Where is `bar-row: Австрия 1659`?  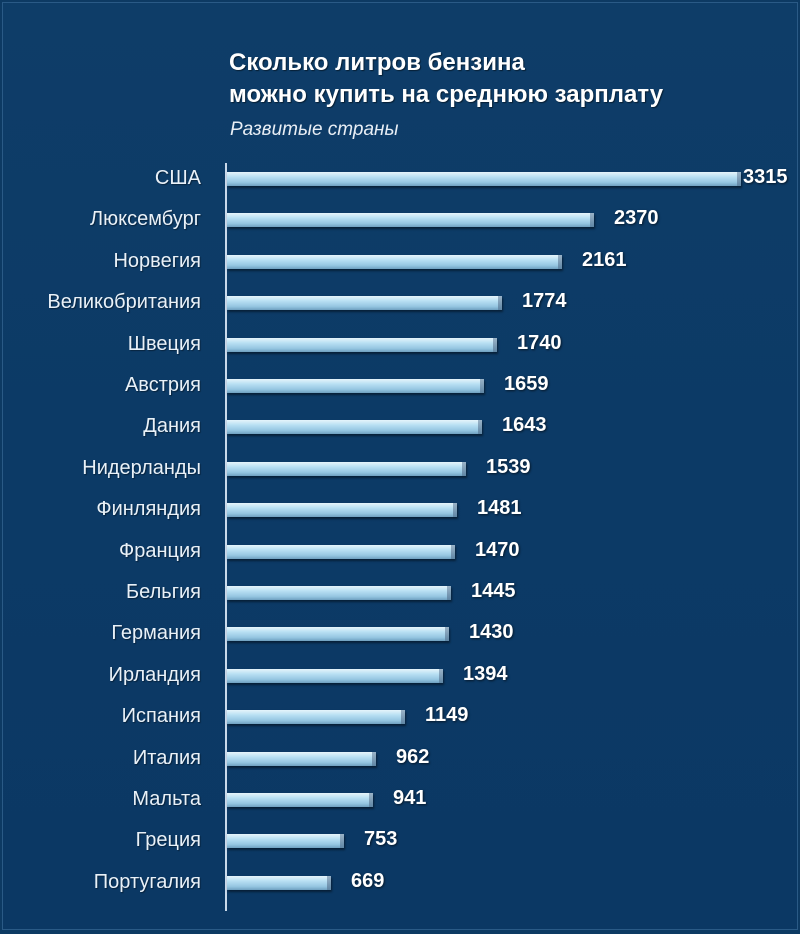 bar-row: Австрия 1659 is located at coordinates (401, 386).